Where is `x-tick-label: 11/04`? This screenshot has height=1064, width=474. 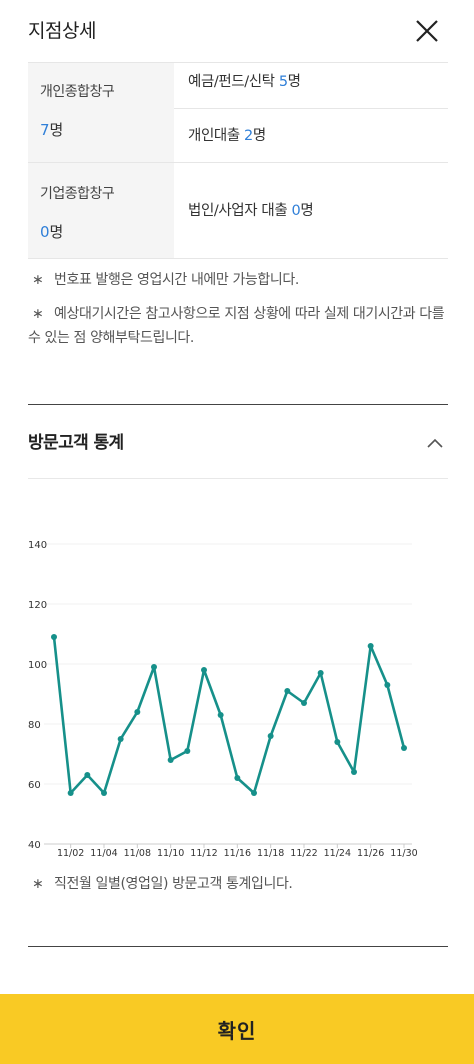
x-tick-label: 11/04 is located at coordinates (103, 853).